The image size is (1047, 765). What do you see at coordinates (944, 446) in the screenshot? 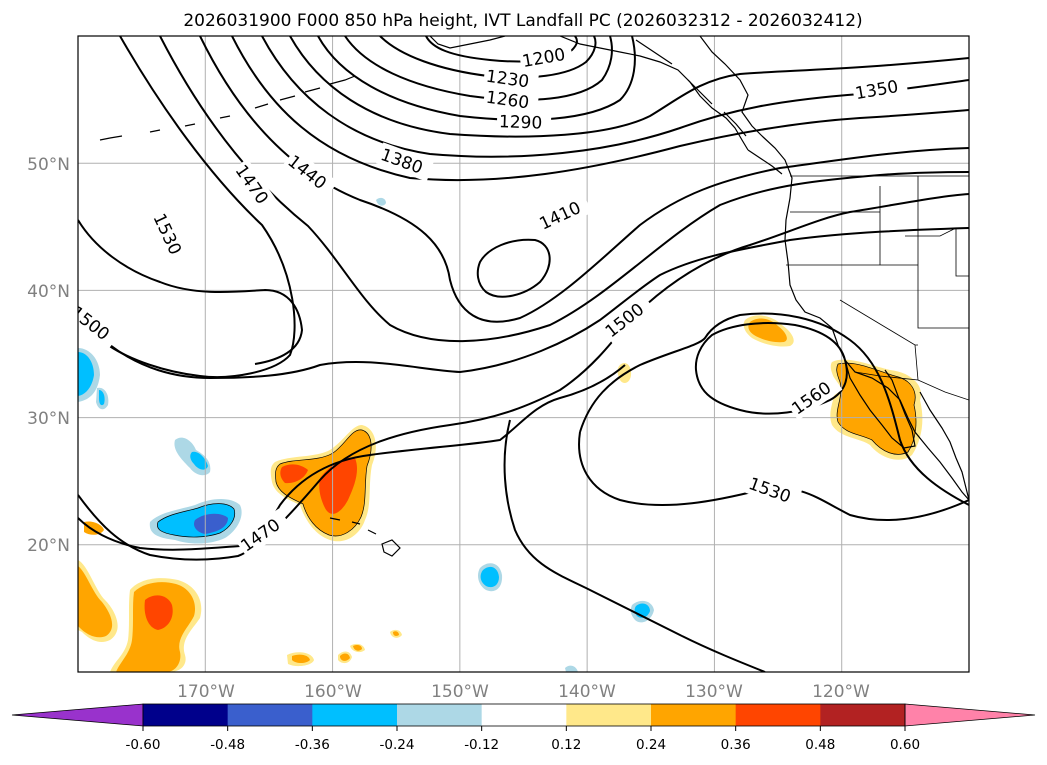
I see `coastline-mexico-mainland` at bounding box center [944, 446].